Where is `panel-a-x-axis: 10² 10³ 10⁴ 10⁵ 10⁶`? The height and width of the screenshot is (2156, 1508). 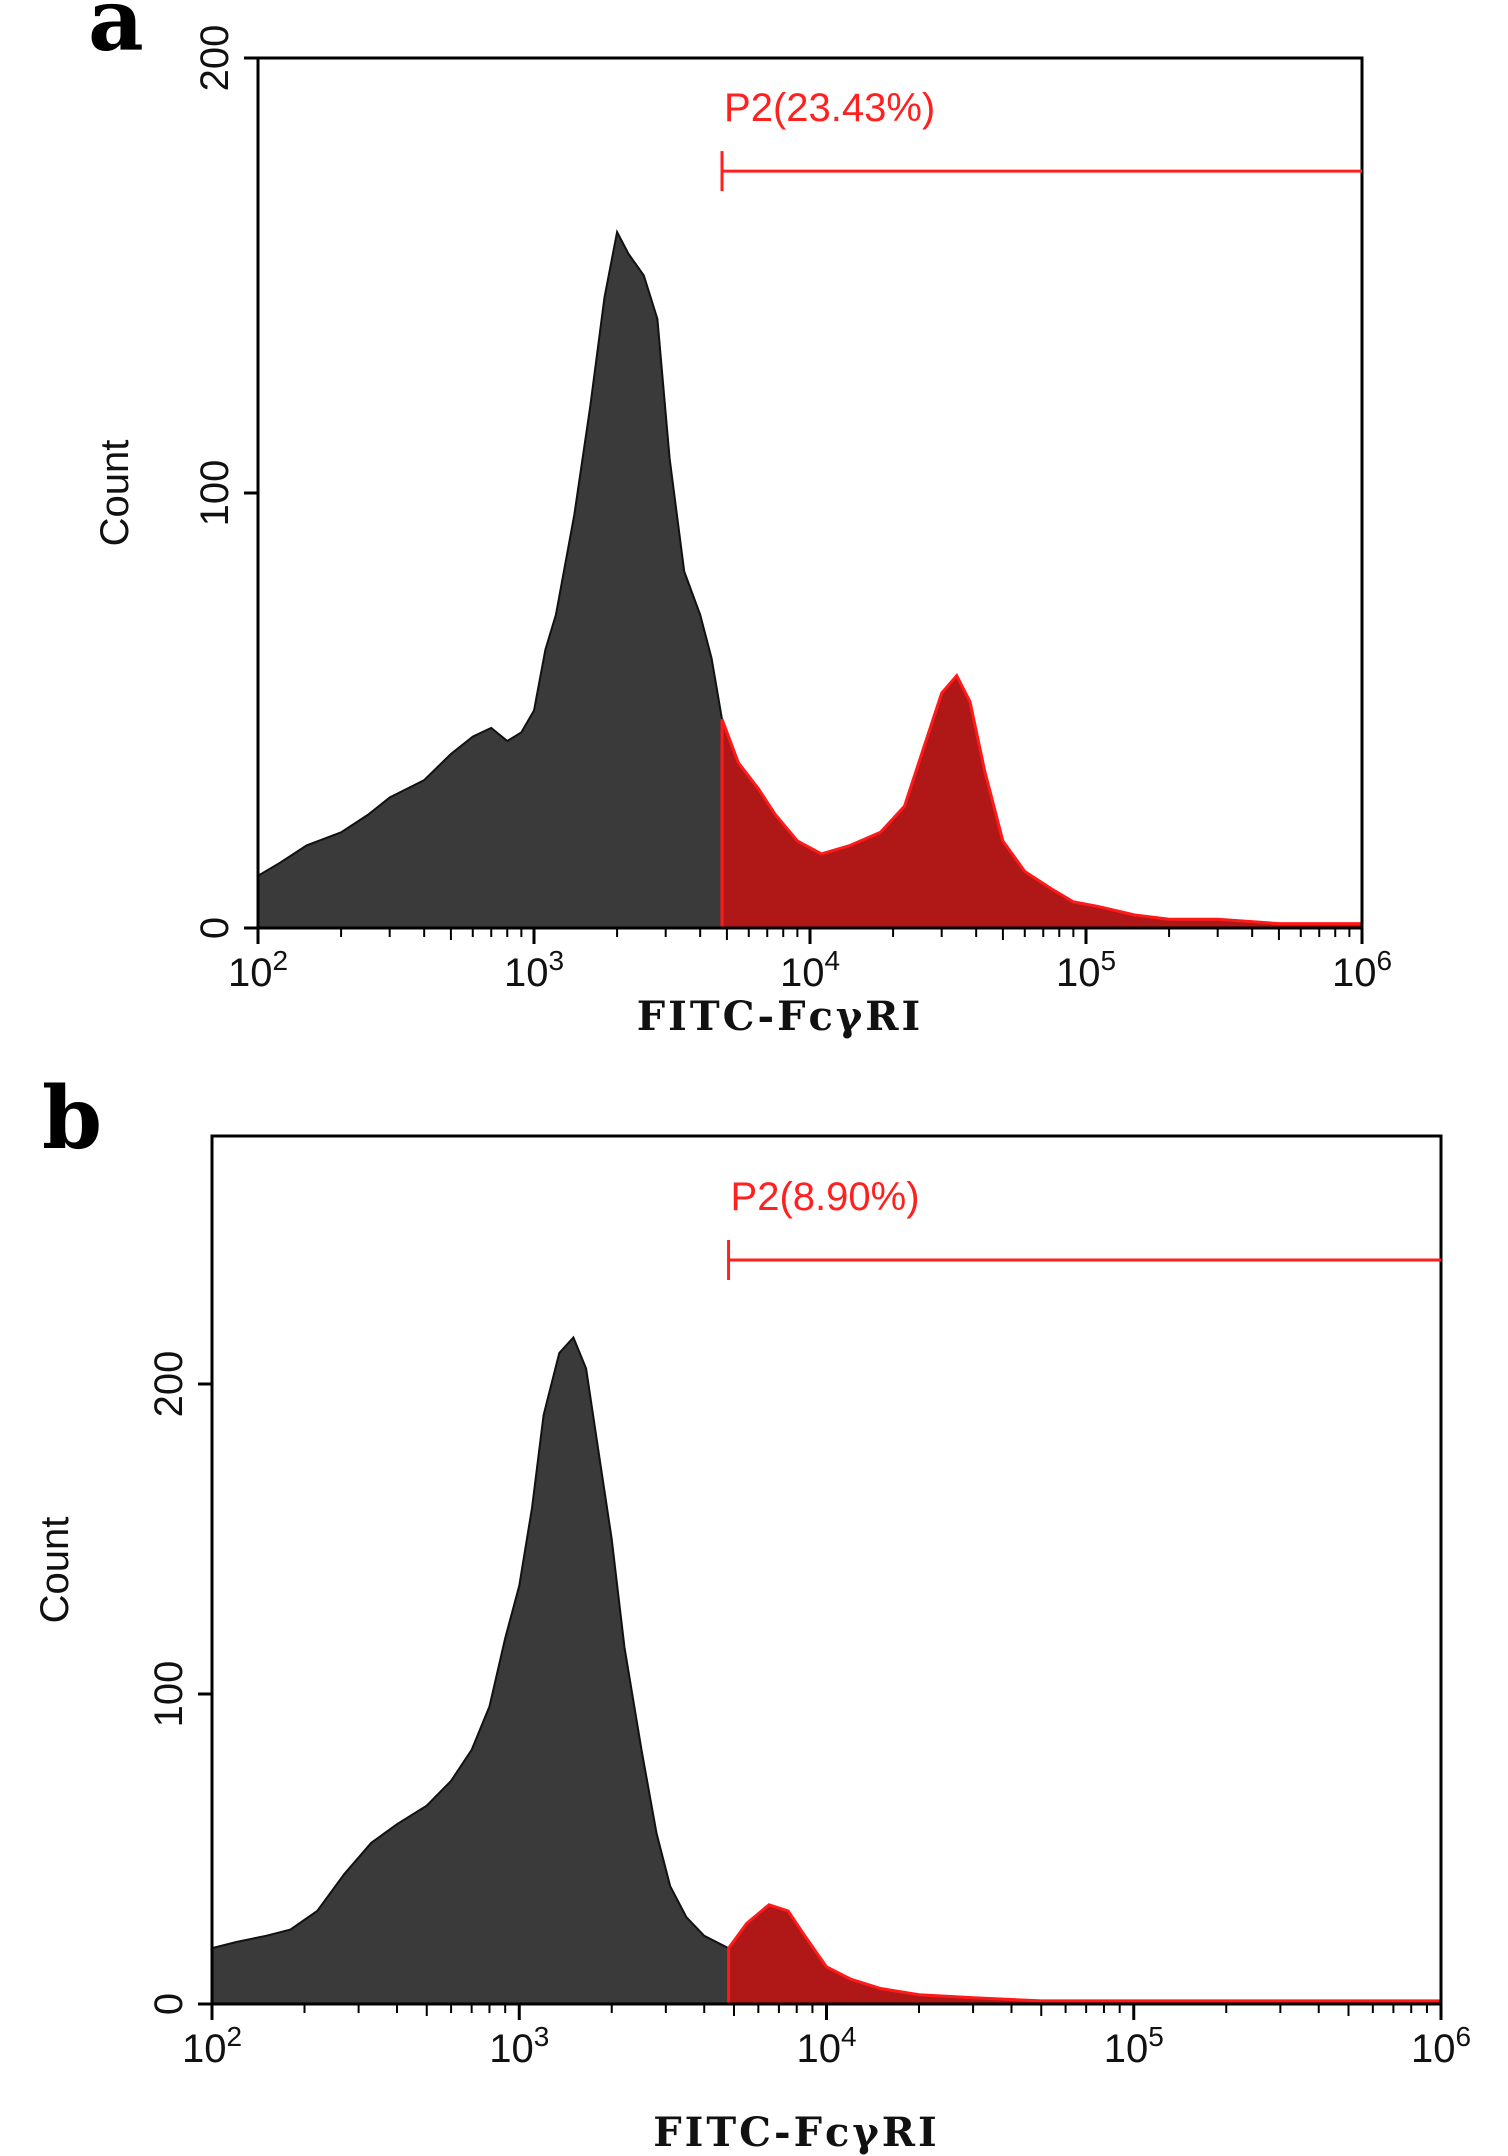 panel-a-x-axis: 10² 10³ 10⁴ 10⁵ 10⁶ is located at coordinates (810, 961).